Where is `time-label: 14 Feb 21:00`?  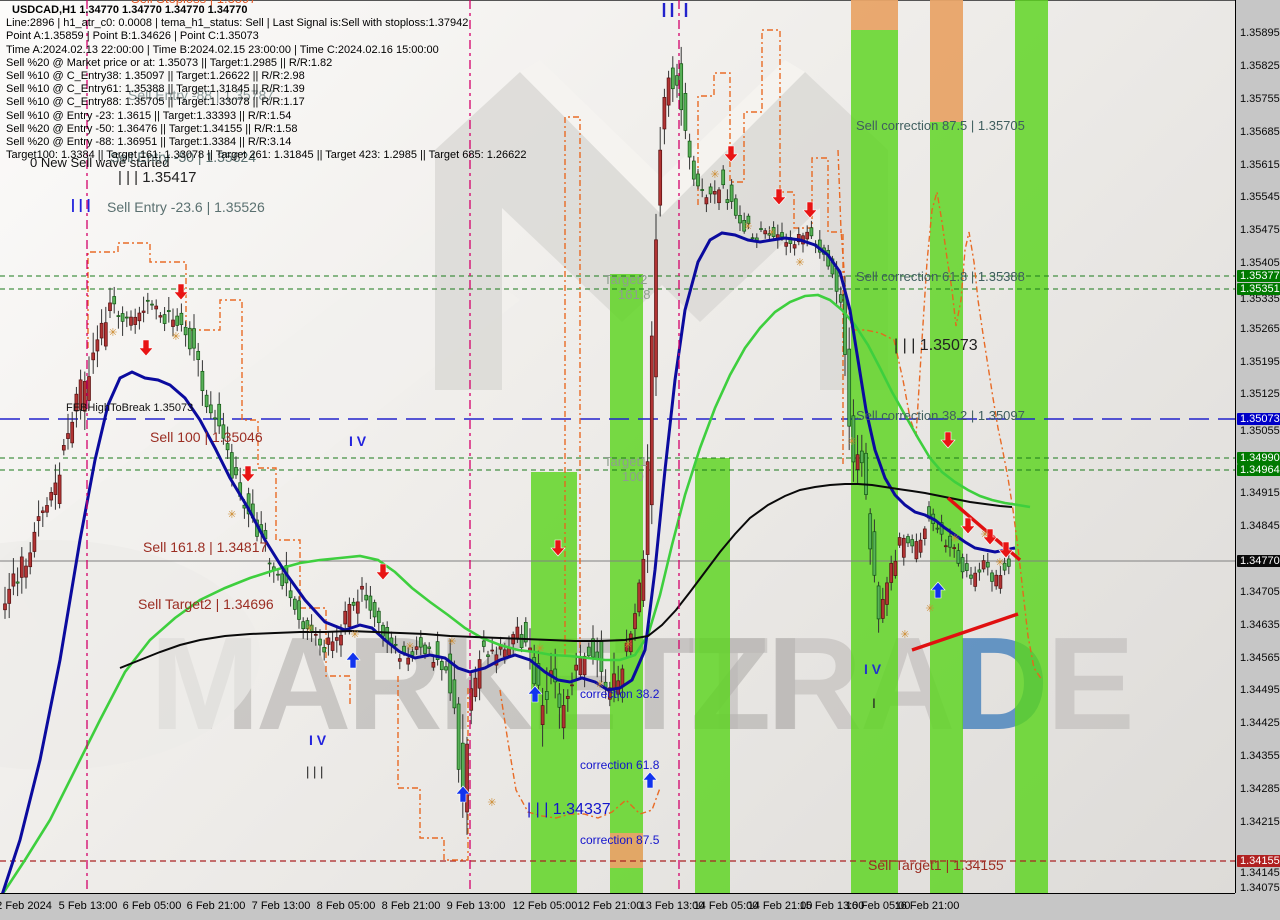 time-label: 14 Feb 21:00 is located at coordinates (780, 906).